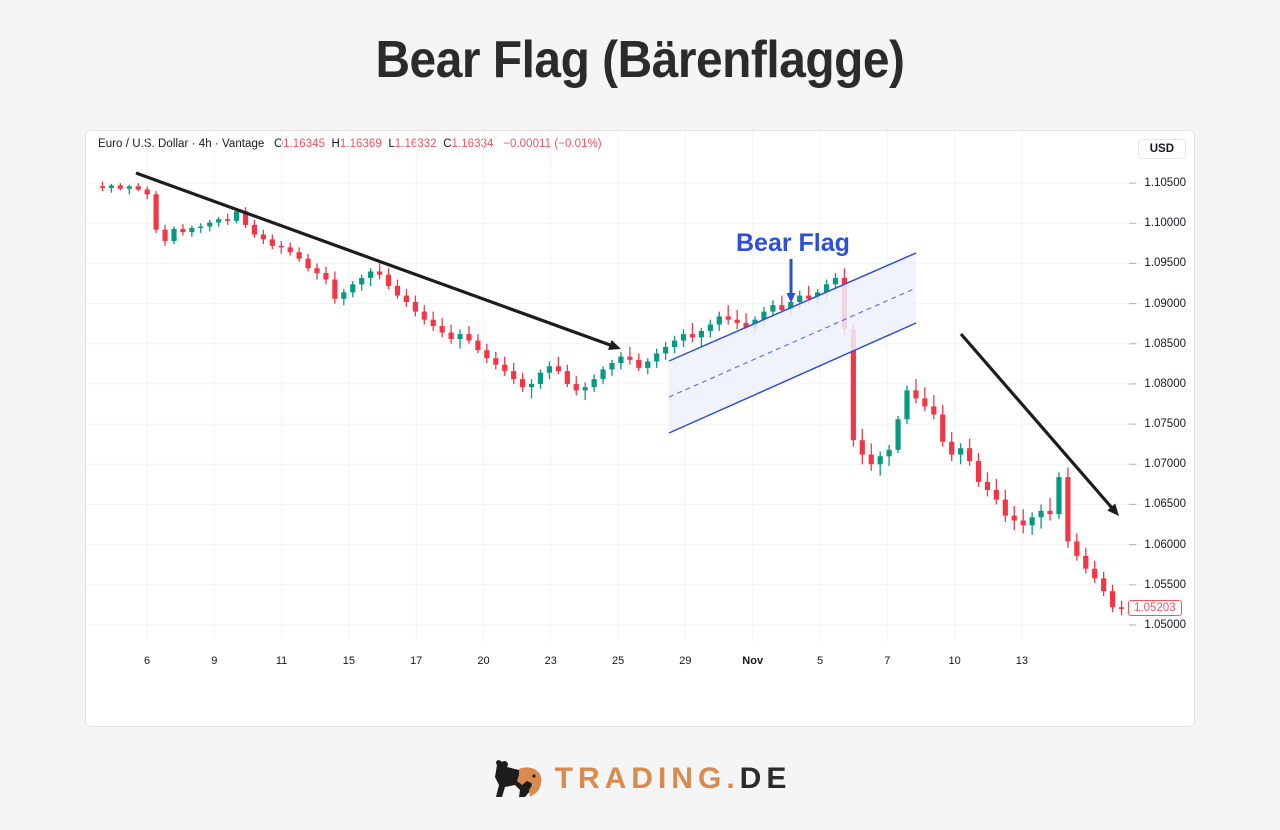  Describe the element at coordinates (1165, 263) in the screenshot. I see `price-axis-tick: 1.09500` at that location.